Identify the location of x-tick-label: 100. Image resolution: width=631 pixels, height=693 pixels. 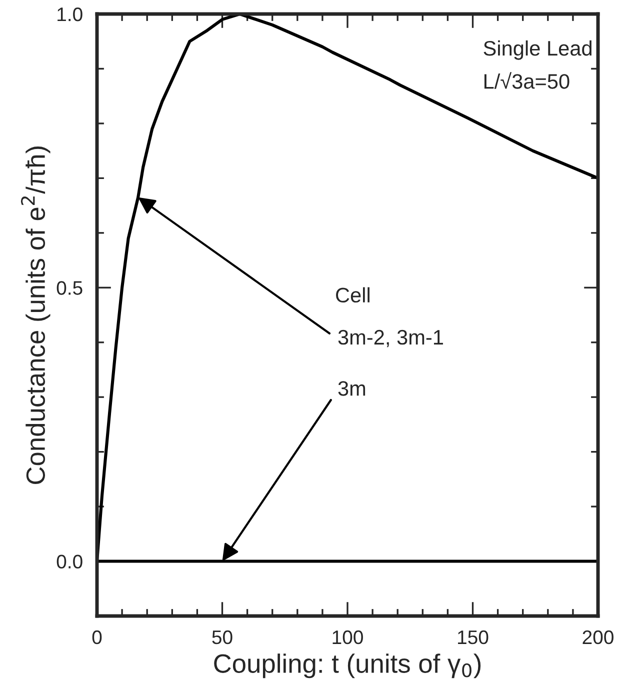
(347, 637).